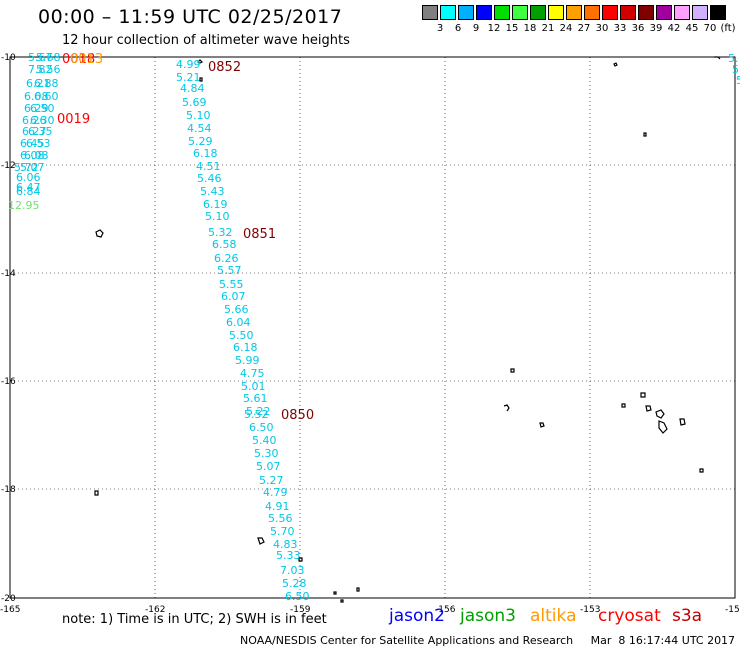 This screenshot has width=740, height=650. I want to click on swh-label: 4.84, so click(192, 88).